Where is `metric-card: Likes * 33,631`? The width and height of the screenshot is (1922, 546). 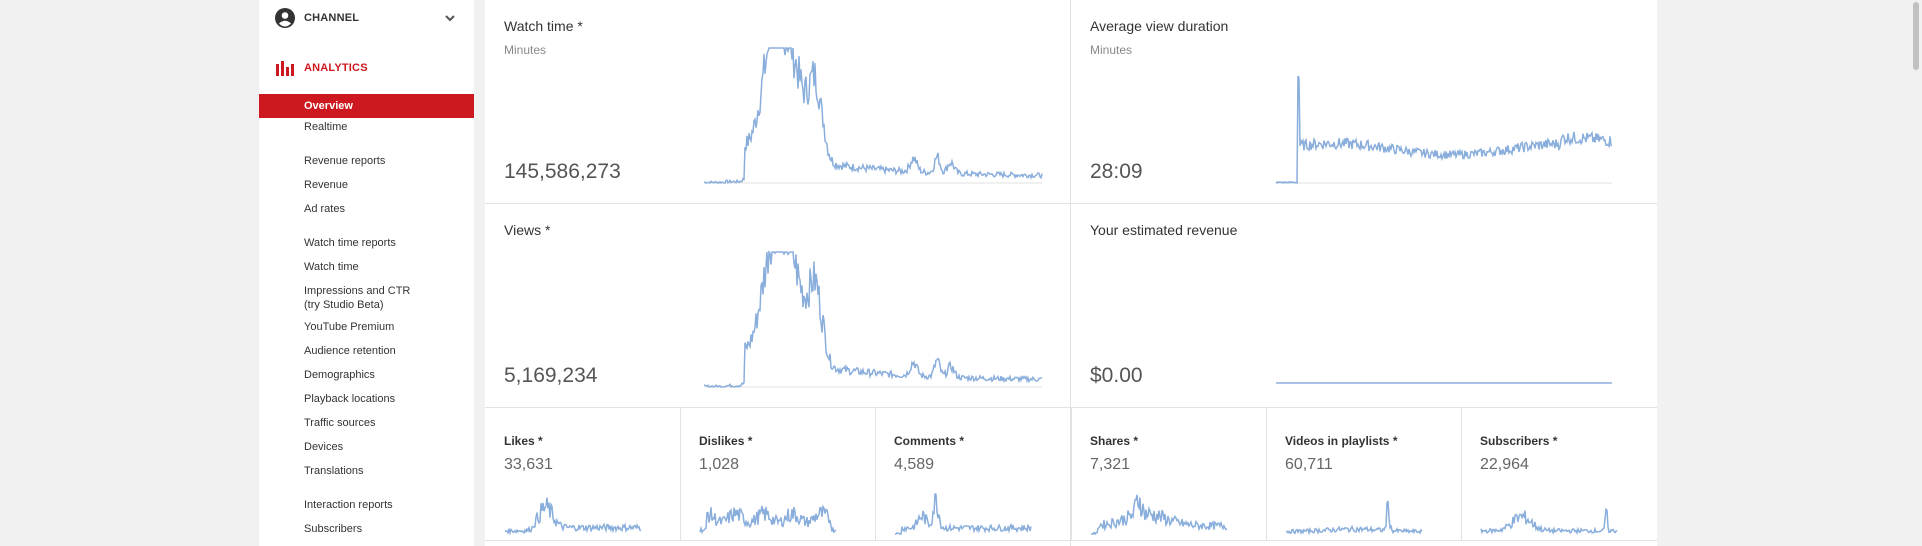
metric-card: Likes * 33,631 is located at coordinates (582, 474).